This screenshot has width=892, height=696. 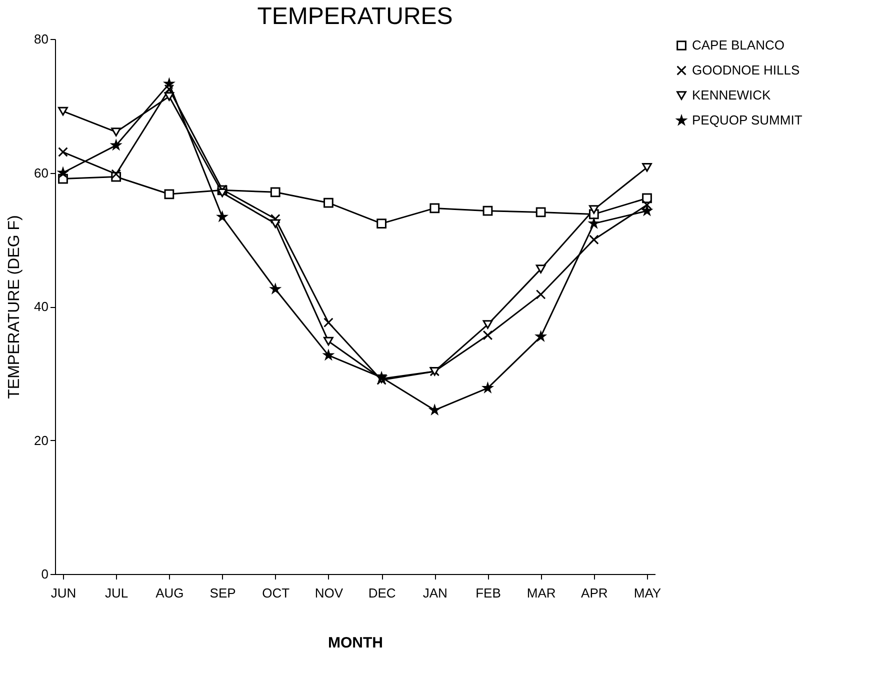 I want to click on y-axis-title: TEMPERATURE (DEG F), so click(x=15, y=307).